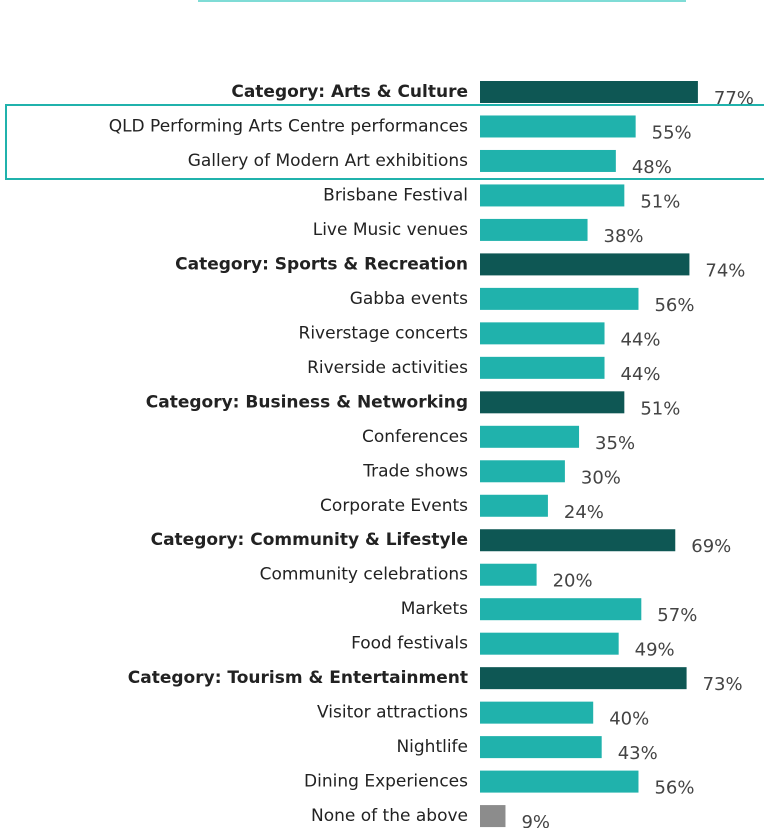 The height and width of the screenshot is (828, 764). Describe the element at coordinates (307, 402) in the screenshot. I see `category-label: Category: Business & Networking` at that location.